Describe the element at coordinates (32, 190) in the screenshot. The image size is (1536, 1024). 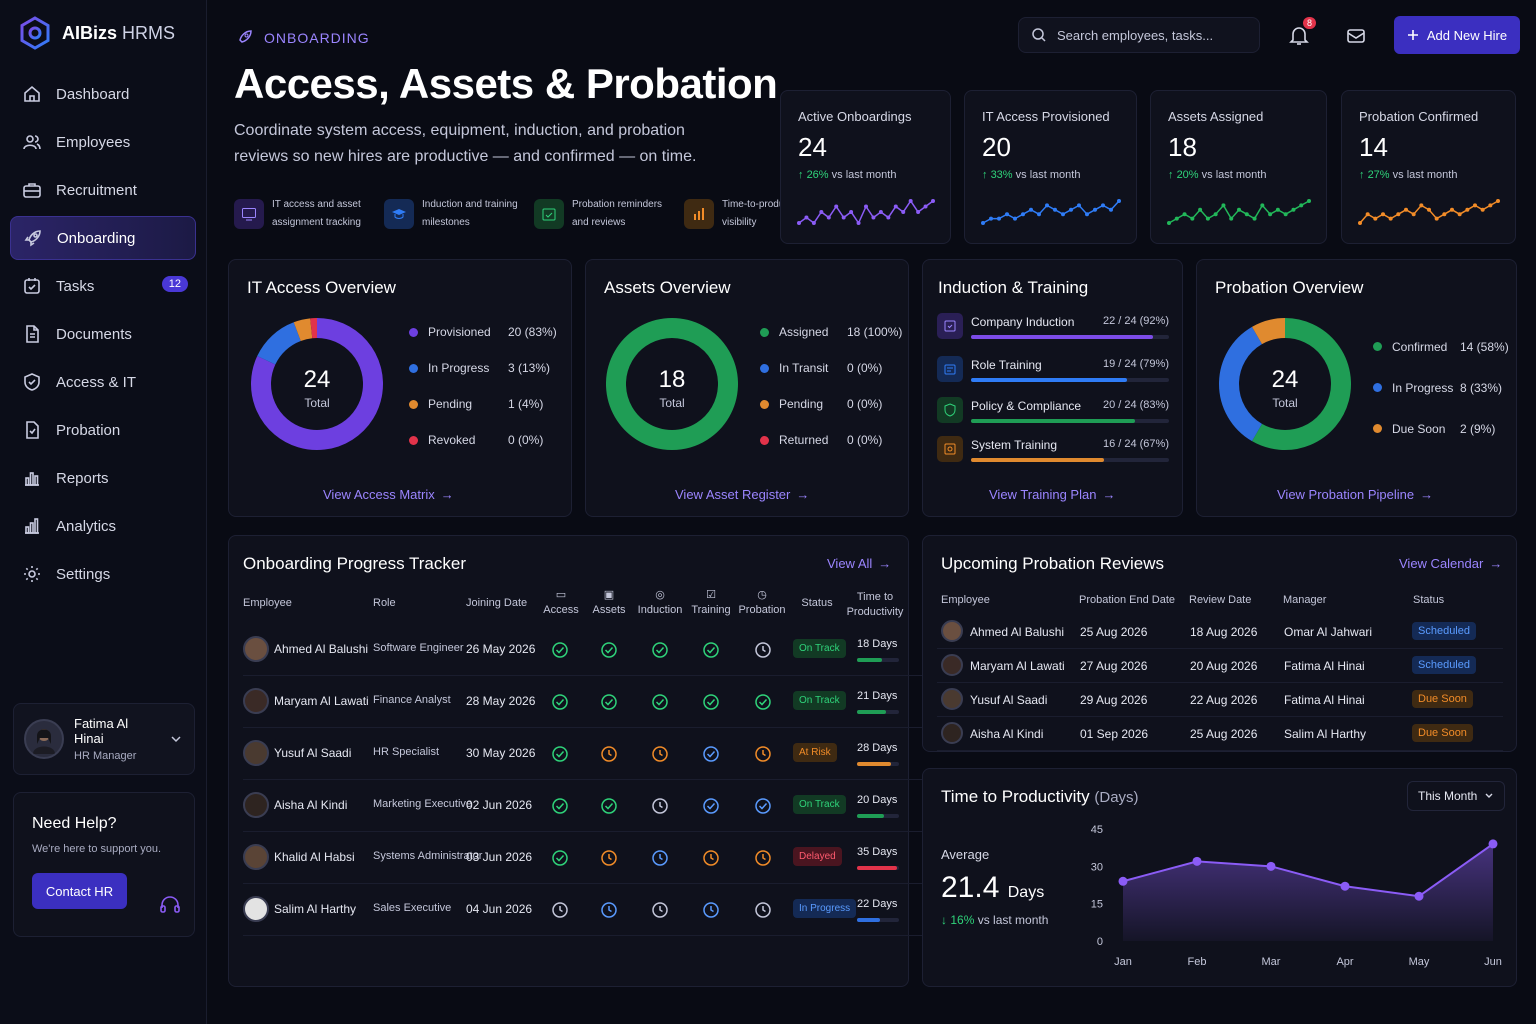
I see `briefcase-icon` at that location.